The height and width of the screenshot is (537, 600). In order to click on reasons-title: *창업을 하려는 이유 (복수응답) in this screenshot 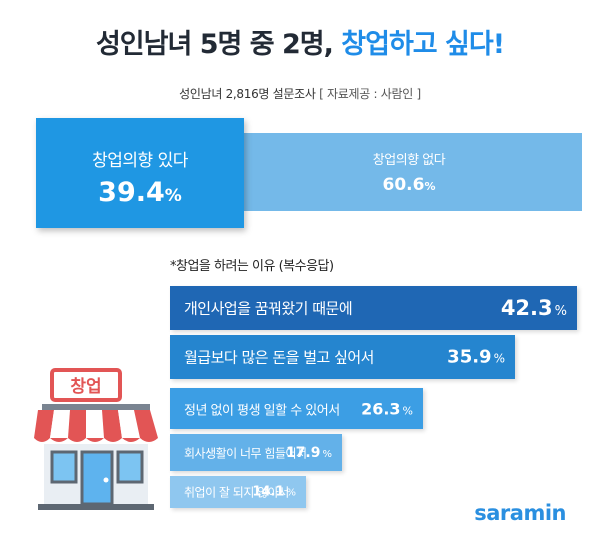, I will do `click(252, 266)`.